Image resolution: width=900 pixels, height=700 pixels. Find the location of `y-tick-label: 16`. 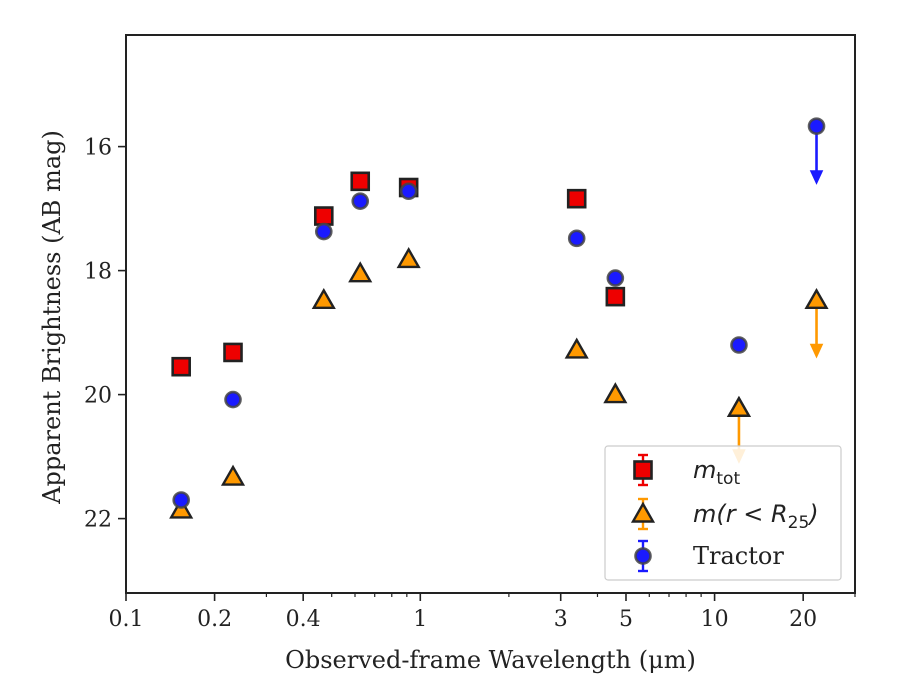

y-tick-label: 16 is located at coordinates (98, 148).